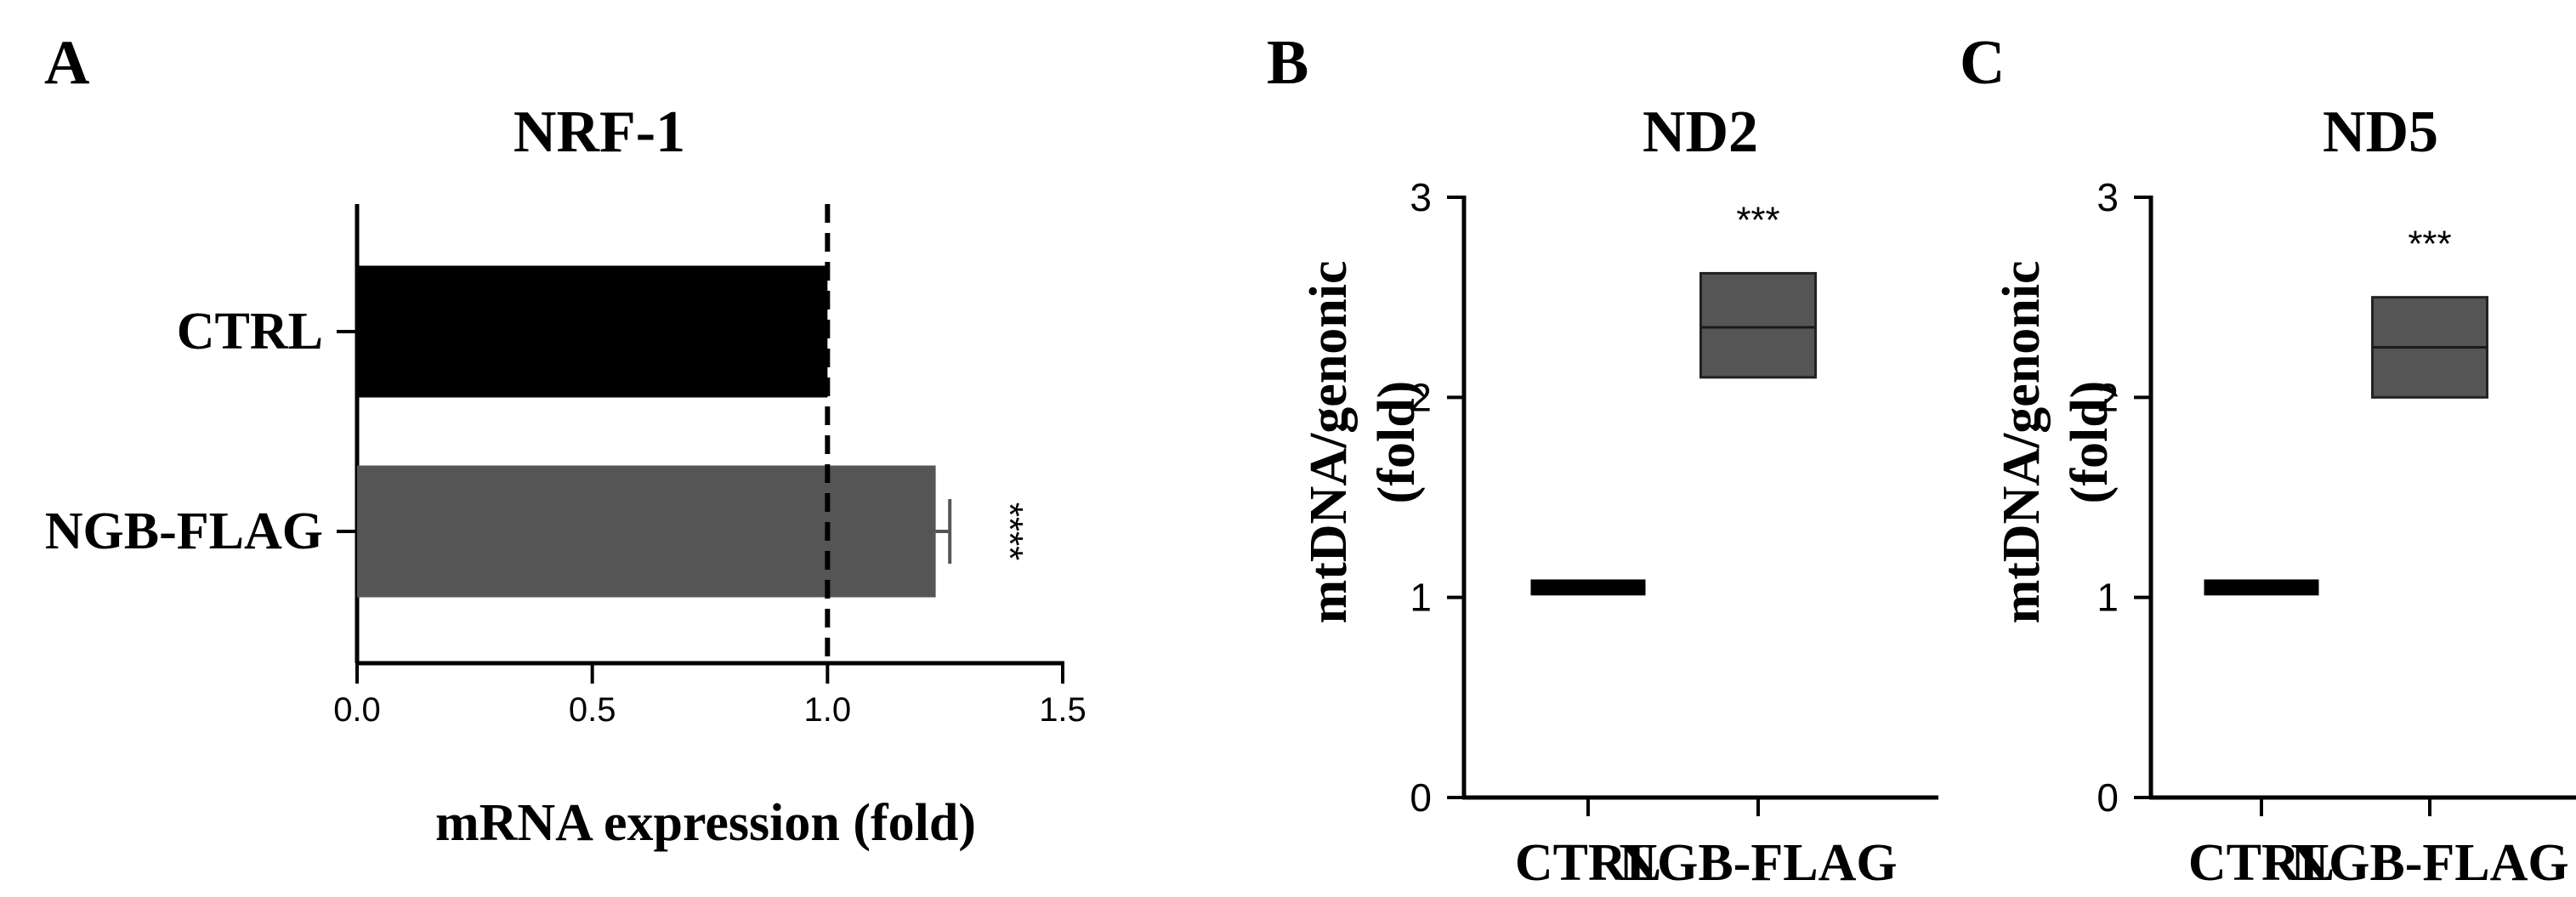 The height and width of the screenshot is (897, 2576). Describe the element at coordinates (593, 332) in the screenshot. I see `panel-a-bar-ctrl` at that location.